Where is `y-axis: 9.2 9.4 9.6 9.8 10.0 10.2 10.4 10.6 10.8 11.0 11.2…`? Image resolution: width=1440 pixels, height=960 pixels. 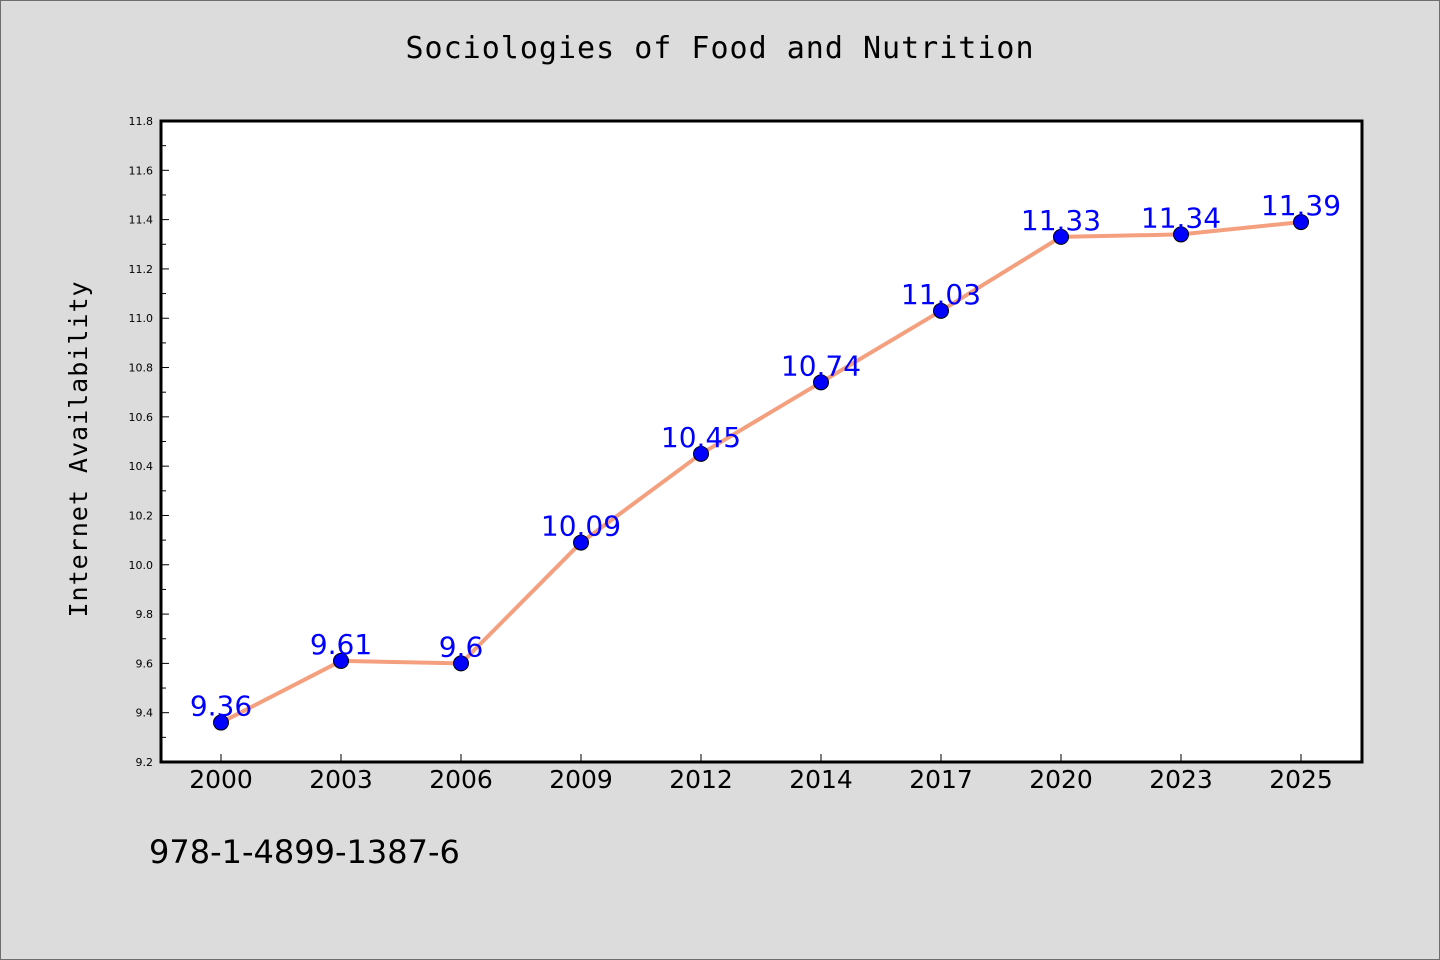
y-axis: 9.2 9.4 9.6 9.8 10.0 10.2 10.4 10.6 10.8 11.0 11.2… is located at coordinates (149, 442).